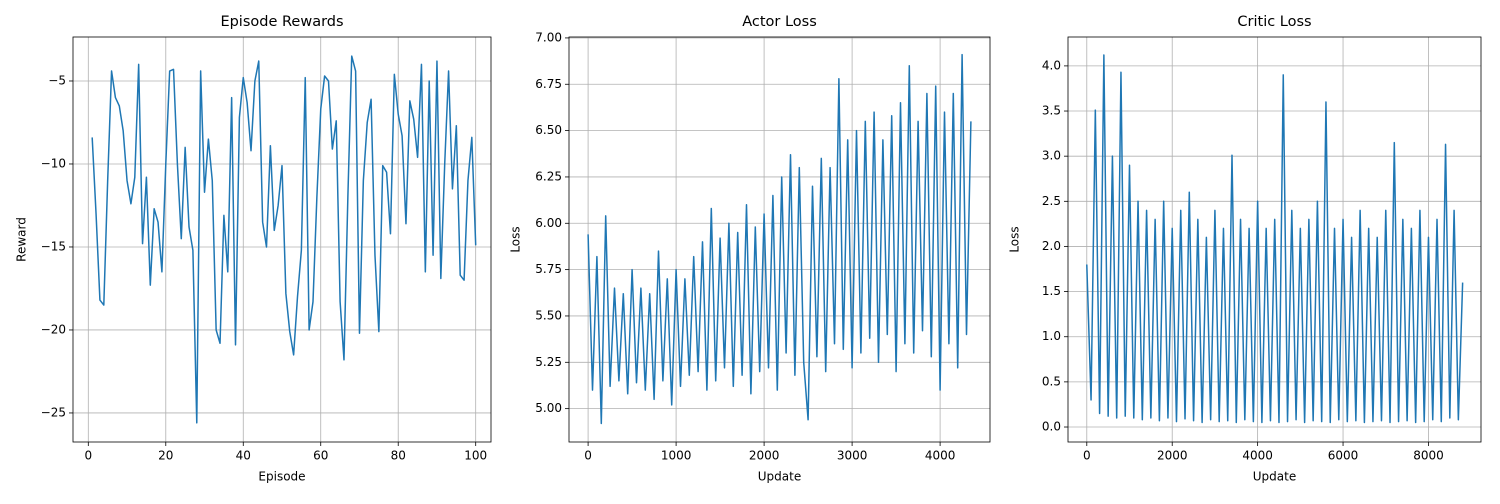 This screenshot has width=1500, height=504. What do you see at coordinates (1051, 336) in the screenshot?
I see `y-tick-label: 1.0` at bounding box center [1051, 336].